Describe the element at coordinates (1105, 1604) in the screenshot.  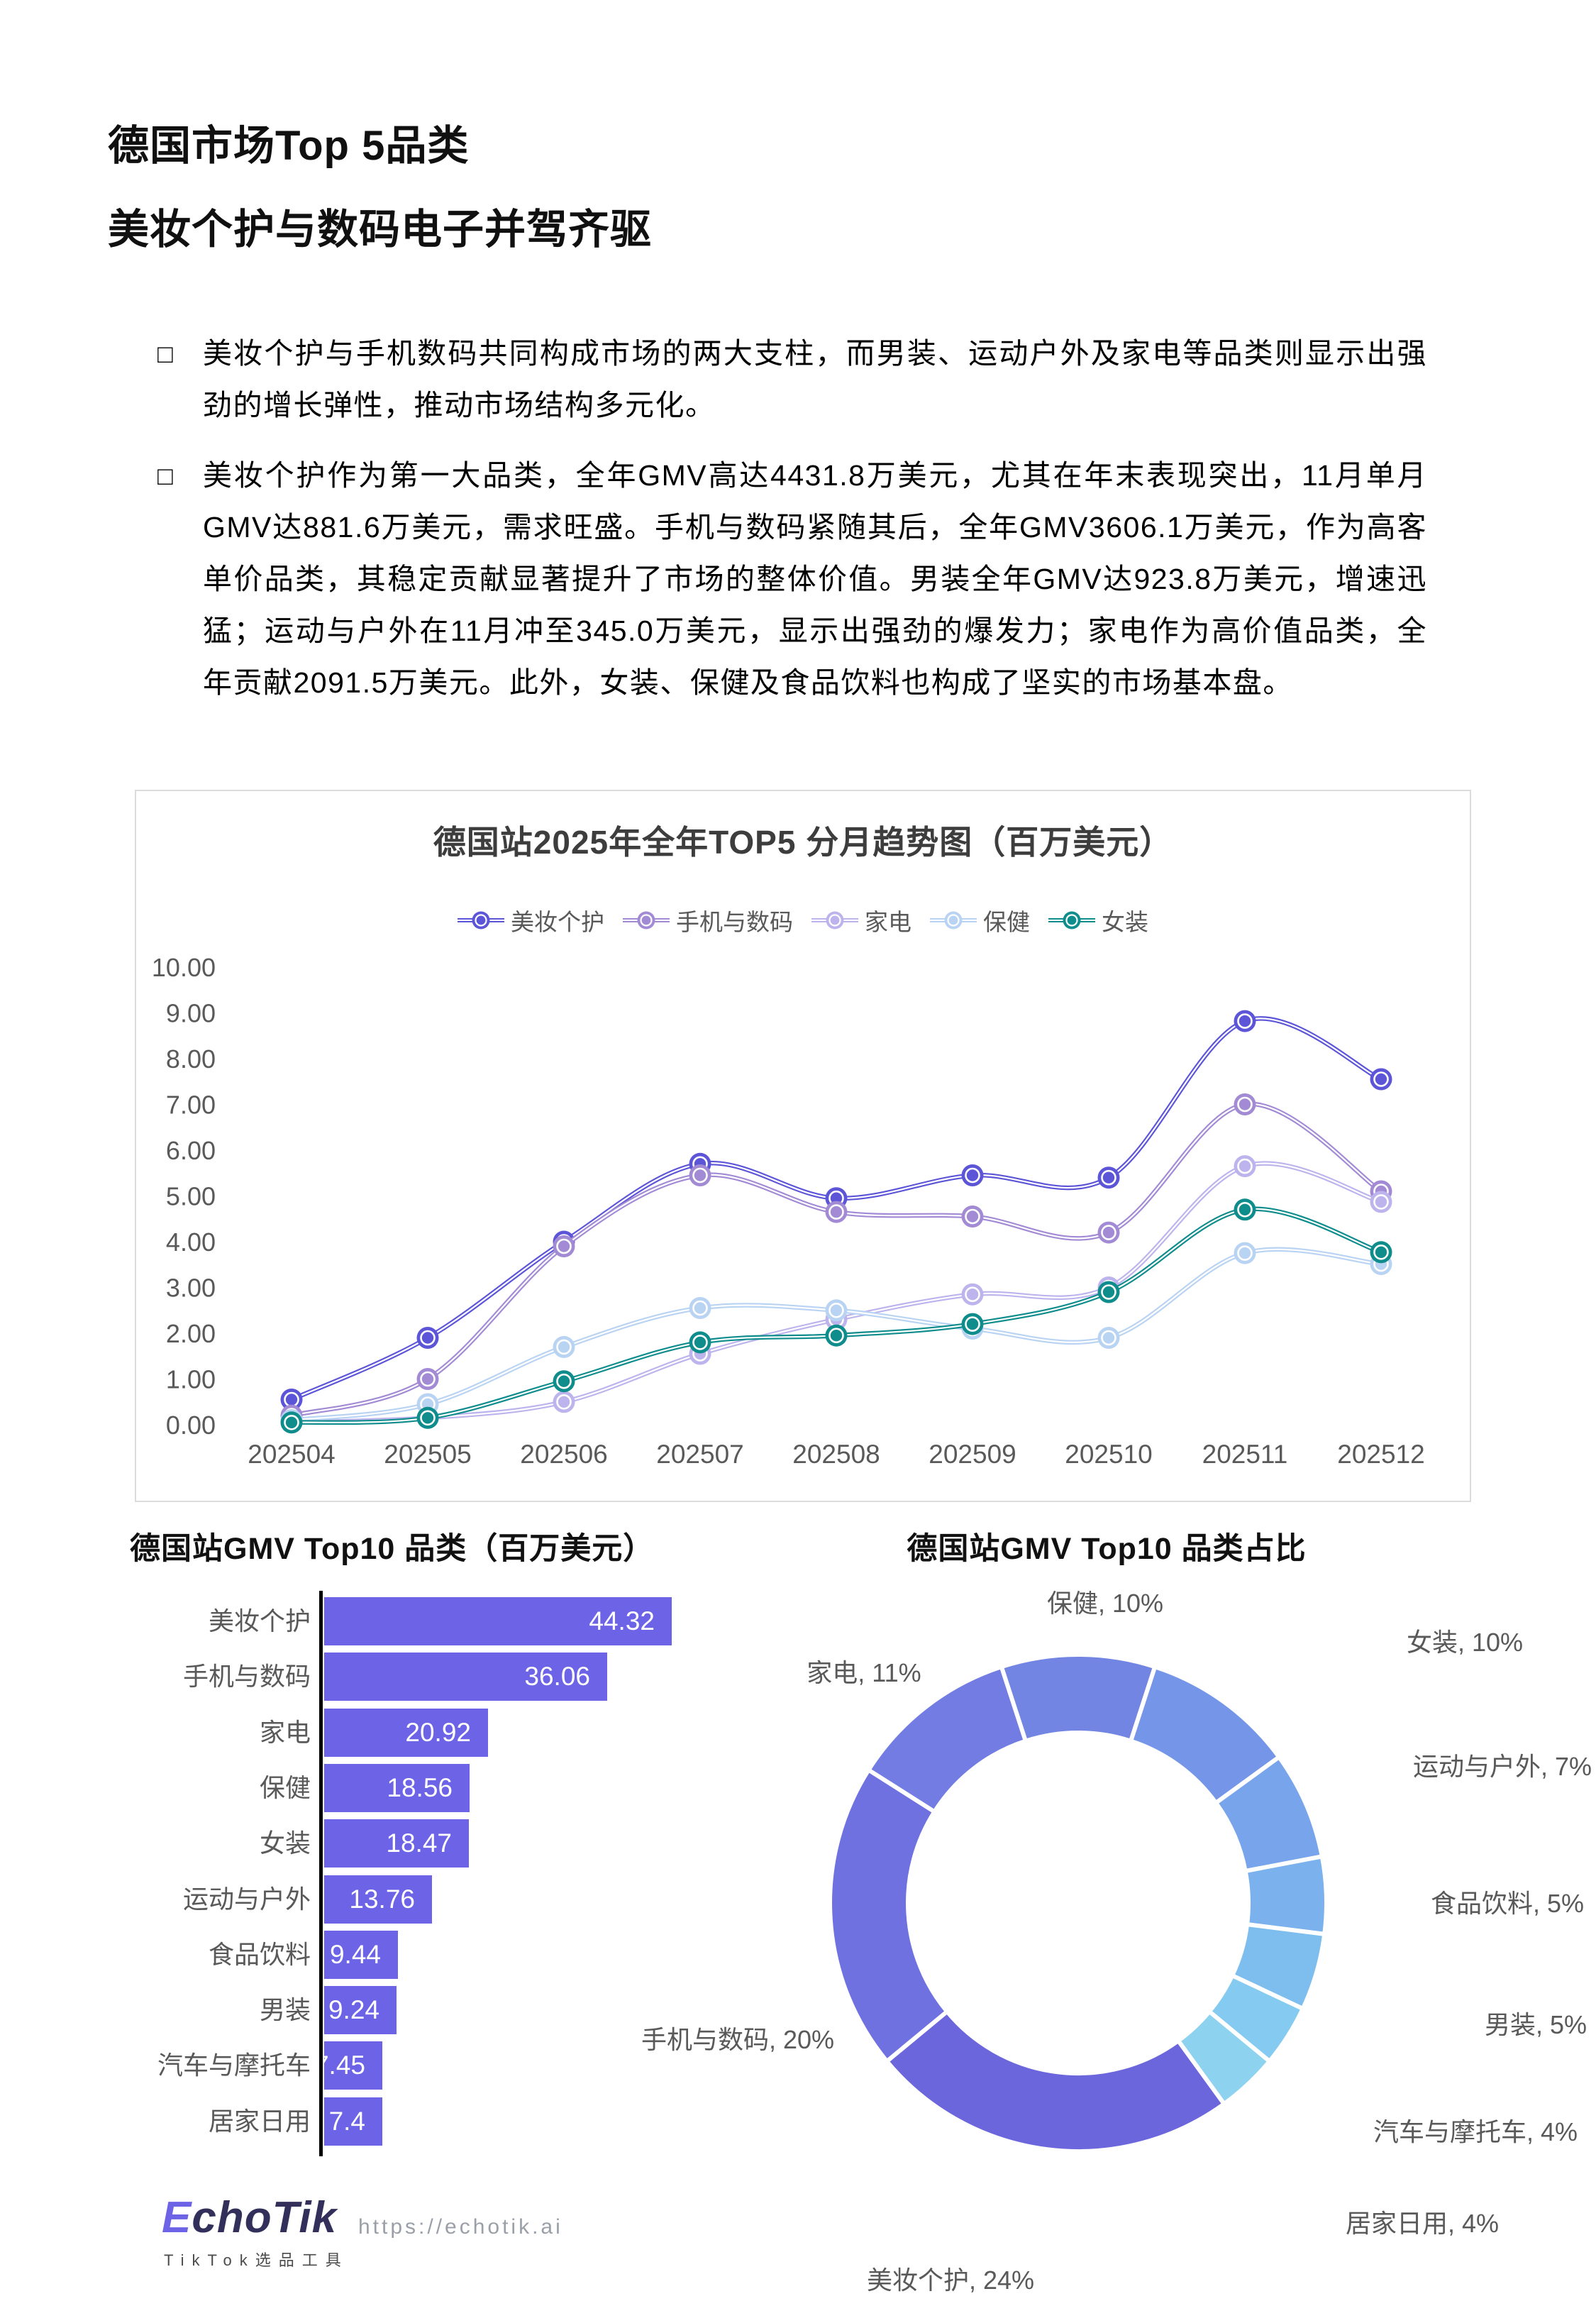
I see `donut-label-保健: 保健, 10%` at that location.